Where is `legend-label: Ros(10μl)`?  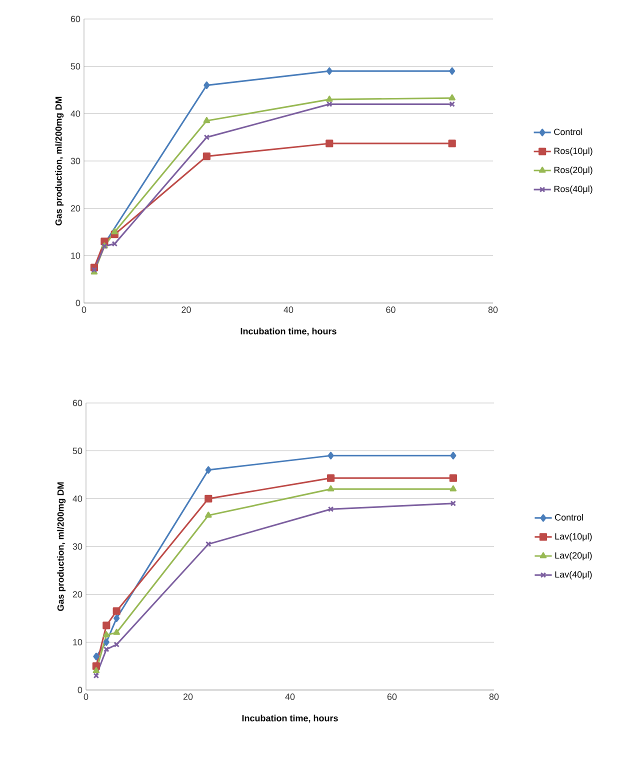
legend-label: Ros(10μl) is located at coordinates (573, 151).